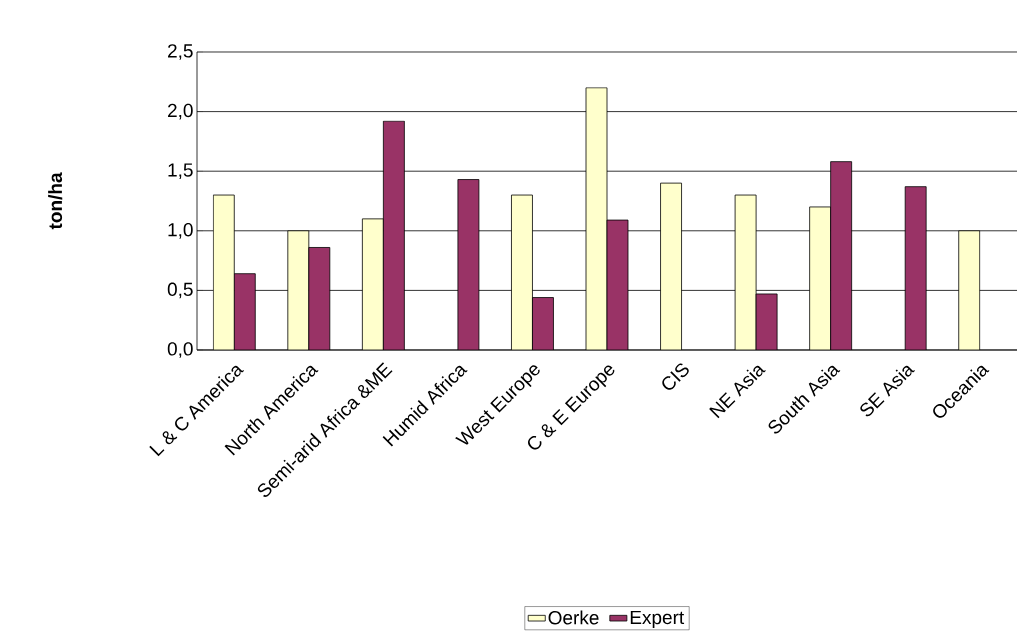  I want to click on x-tick-label: NE Asia, so click(737, 392).